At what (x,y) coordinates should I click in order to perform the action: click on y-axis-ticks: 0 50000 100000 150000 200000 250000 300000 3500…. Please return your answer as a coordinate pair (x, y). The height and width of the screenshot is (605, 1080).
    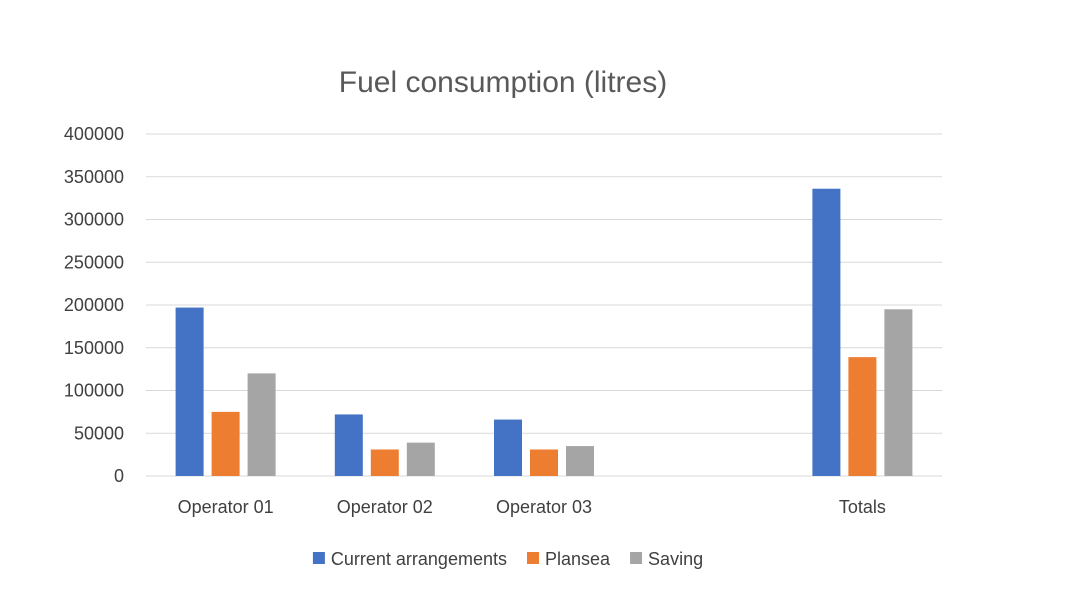
    Looking at the image, I should click on (94, 305).